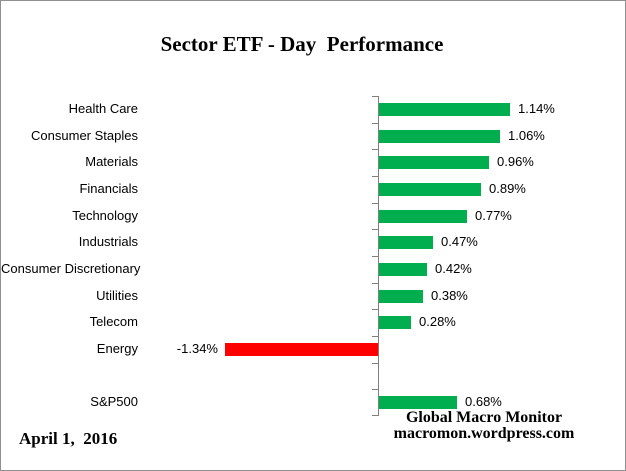 The image size is (626, 471). What do you see at coordinates (483, 402) in the screenshot?
I see `value-label: 0.68%` at bounding box center [483, 402].